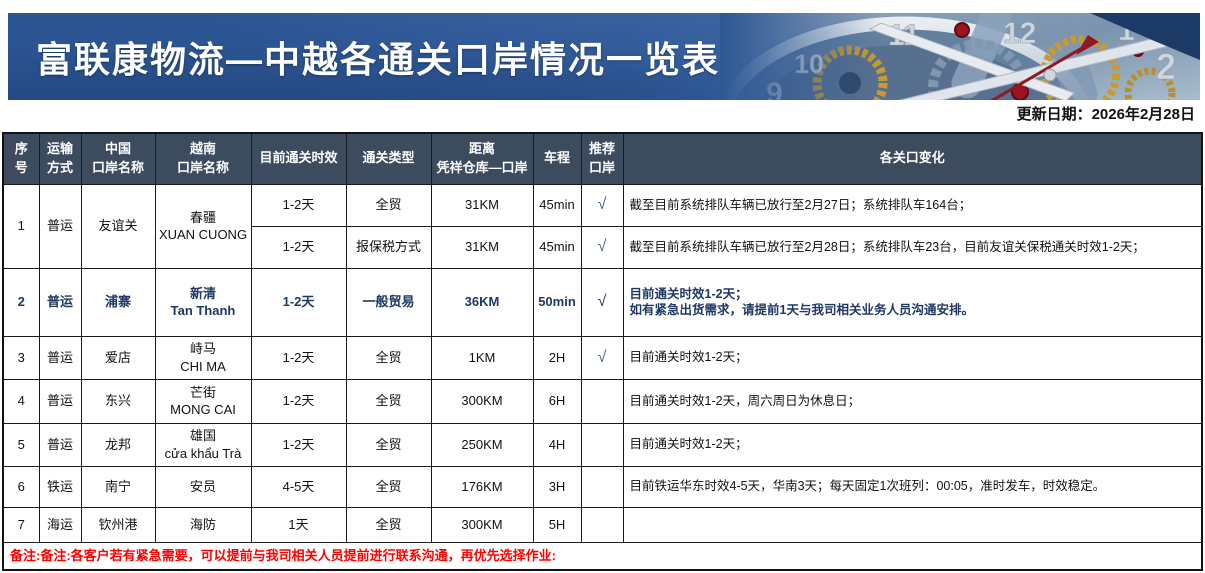  Describe the element at coordinates (118, 524) in the screenshot. I see `table-cell: 钦州港` at that location.